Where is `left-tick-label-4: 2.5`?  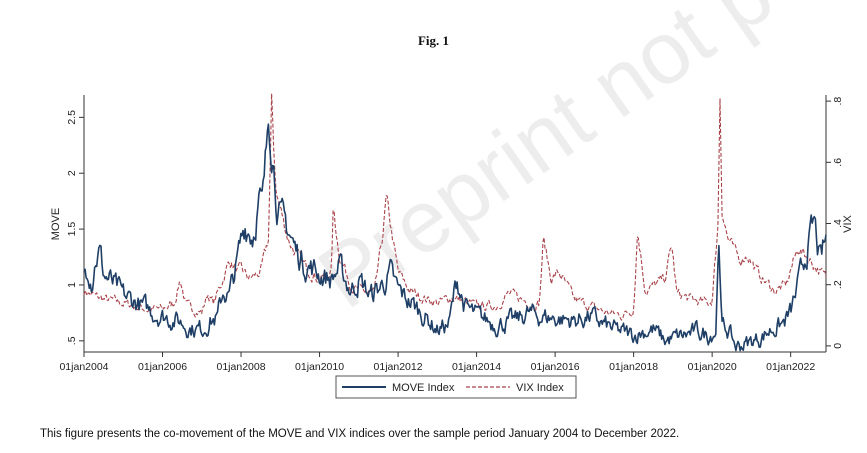
left-tick-label-4: 2.5 is located at coordinates (72, 117).